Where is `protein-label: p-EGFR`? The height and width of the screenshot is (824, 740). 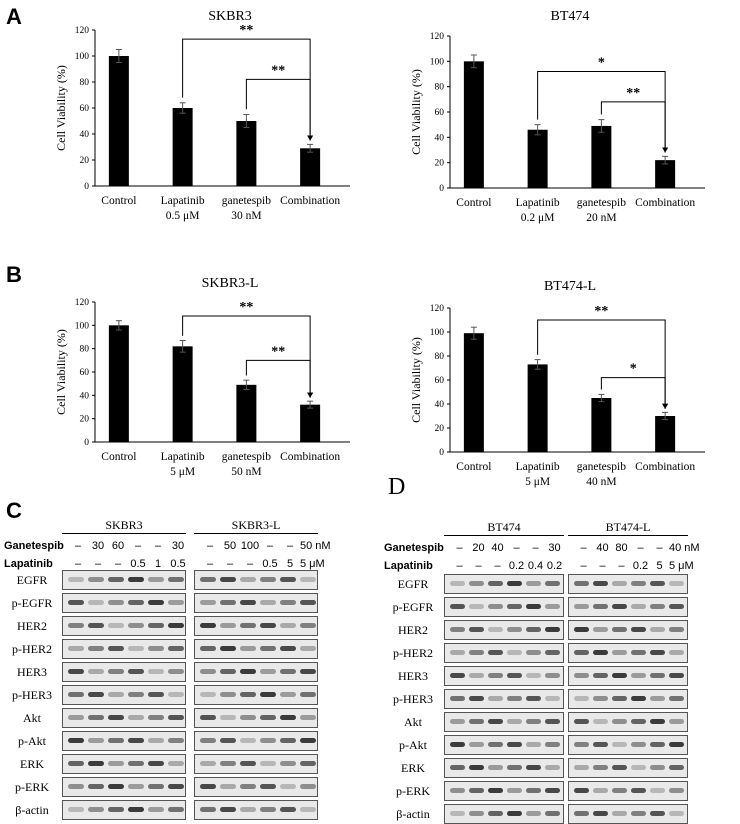 protein-label: p-EGFR is located at coordinates (413, 607).